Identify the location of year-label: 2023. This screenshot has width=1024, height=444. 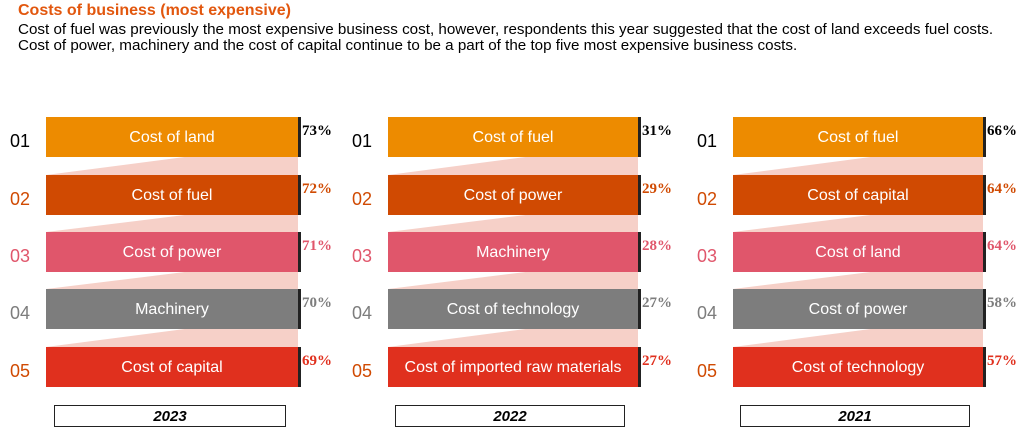
(170, 416).